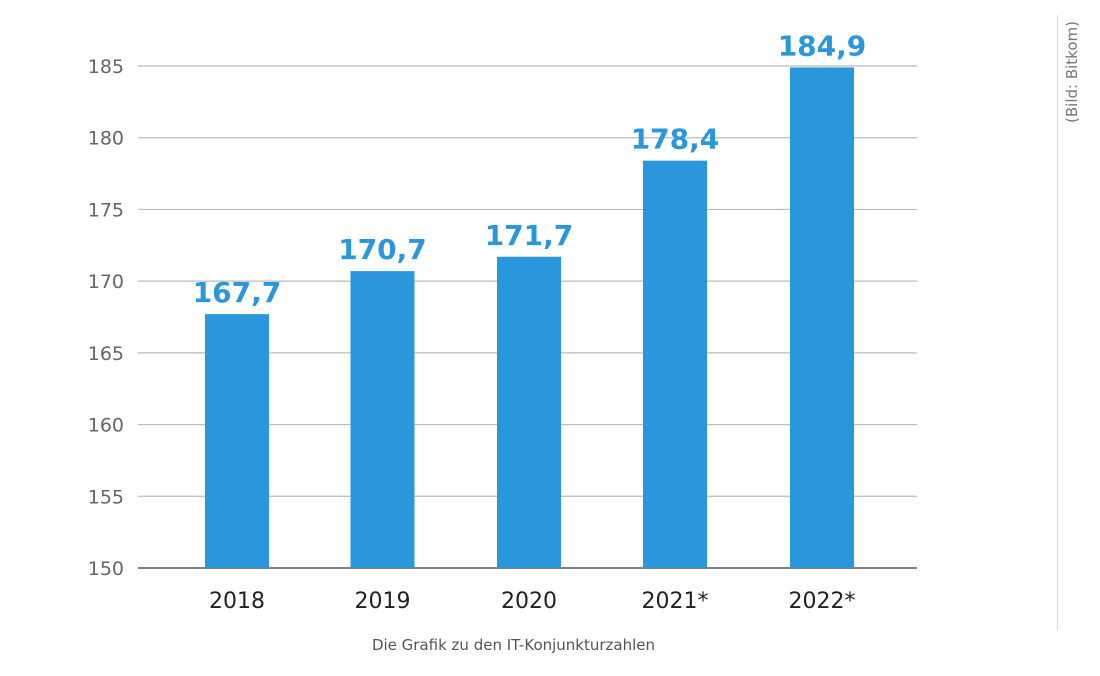 Image resolution: width=1100 pixels, height=676 pixels. Describe the element at coordinates (106, 569) in the screenshot. I see `y-tick-label: 150` at that location.